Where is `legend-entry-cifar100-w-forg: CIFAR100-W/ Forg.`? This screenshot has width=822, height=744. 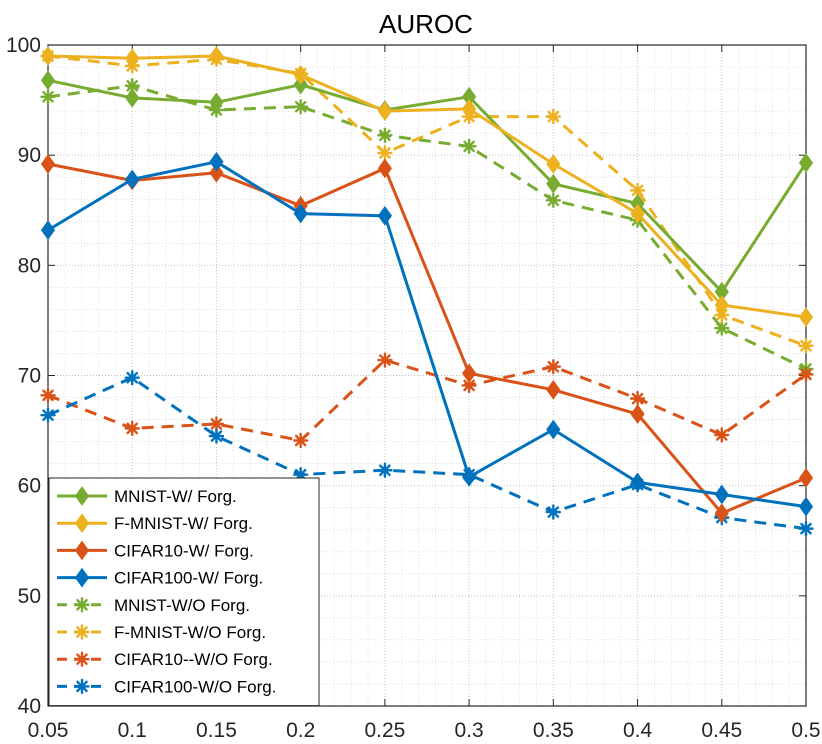
legend-entry-cifar100-w-forg: CIFAR100-W/ Forg. is located at coordinates (160, 577).